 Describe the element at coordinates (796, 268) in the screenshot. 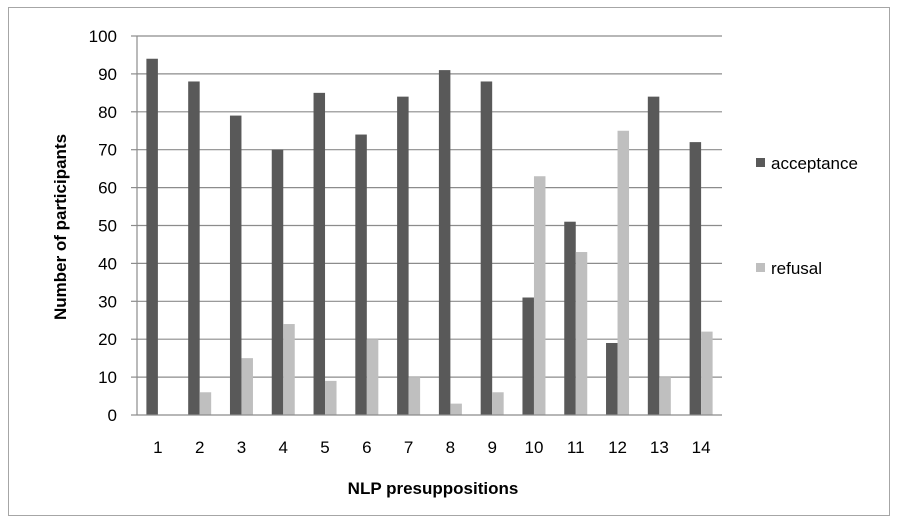

I see `legend-label-refusal: refusal` at that location.